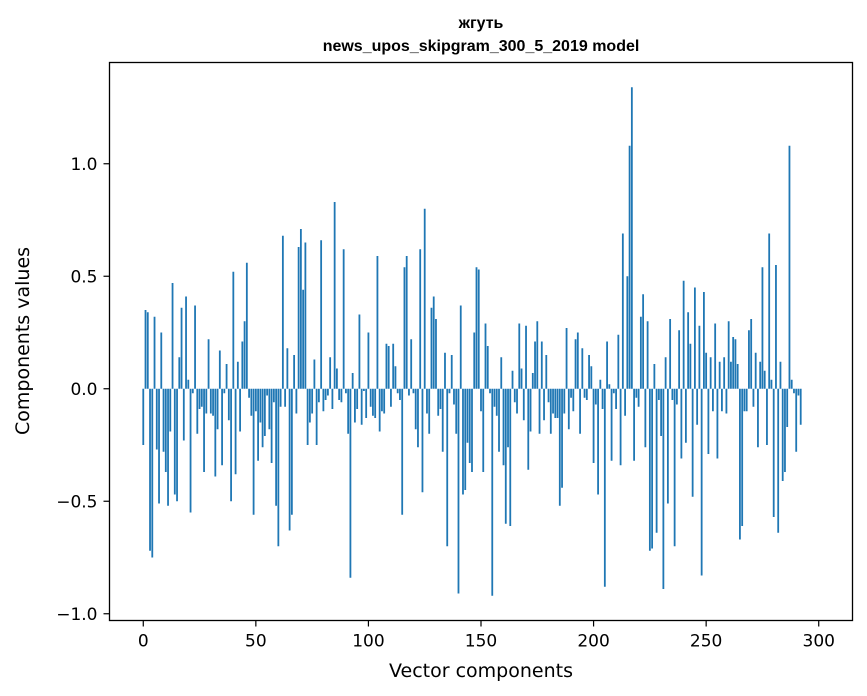  Describe the element at coordinates (481, 23) in the screenshot. I see `chart-title: жгуть` at that location.